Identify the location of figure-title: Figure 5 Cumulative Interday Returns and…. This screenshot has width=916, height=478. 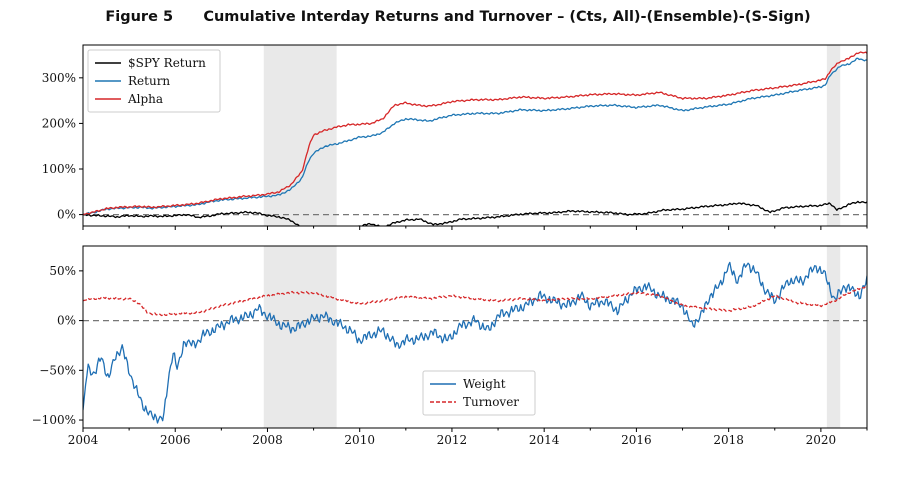
(458, 17).